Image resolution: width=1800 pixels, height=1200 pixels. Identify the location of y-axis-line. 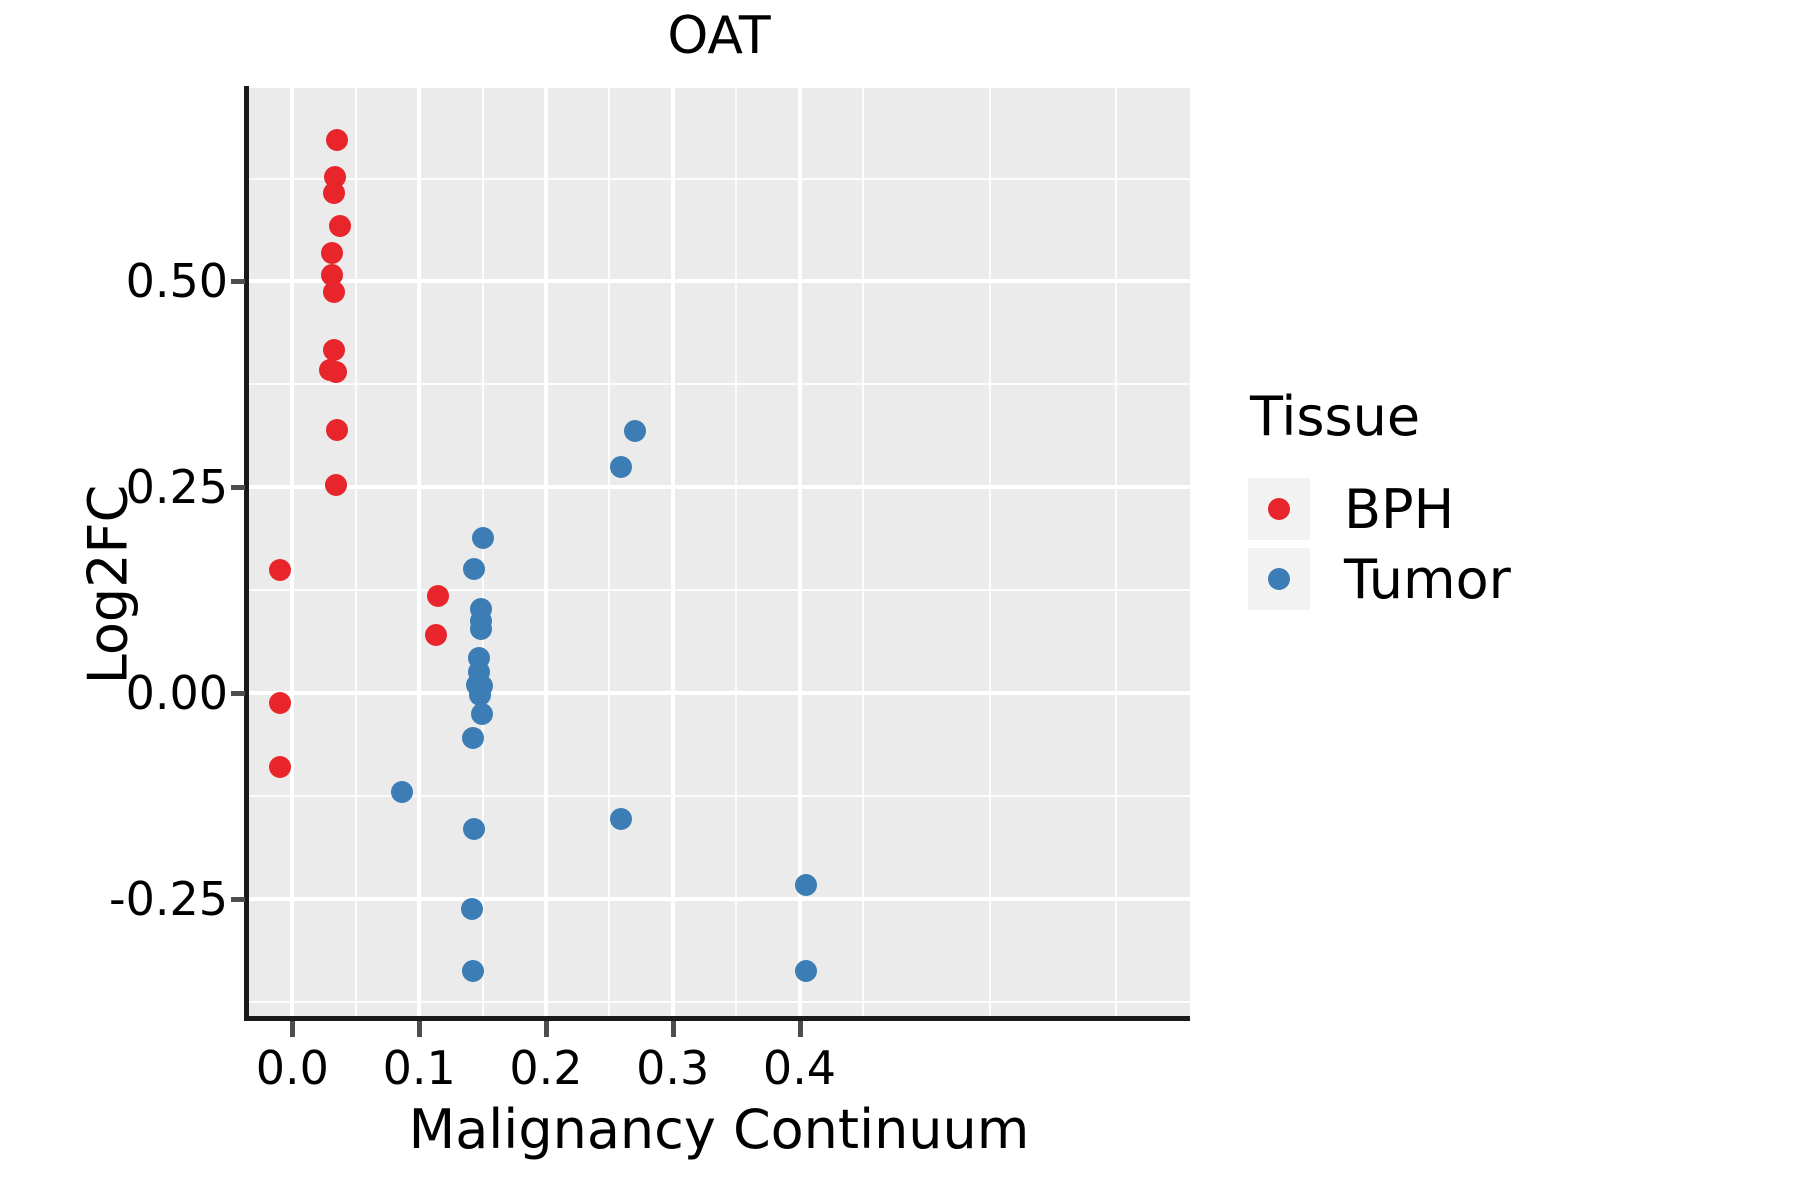
(246, 553).